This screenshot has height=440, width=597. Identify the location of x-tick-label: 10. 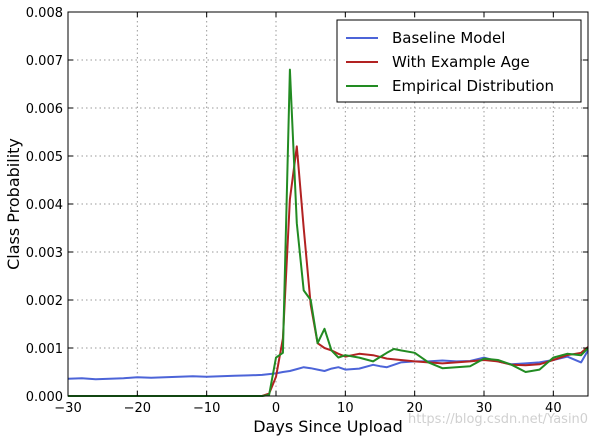
(345, 408).